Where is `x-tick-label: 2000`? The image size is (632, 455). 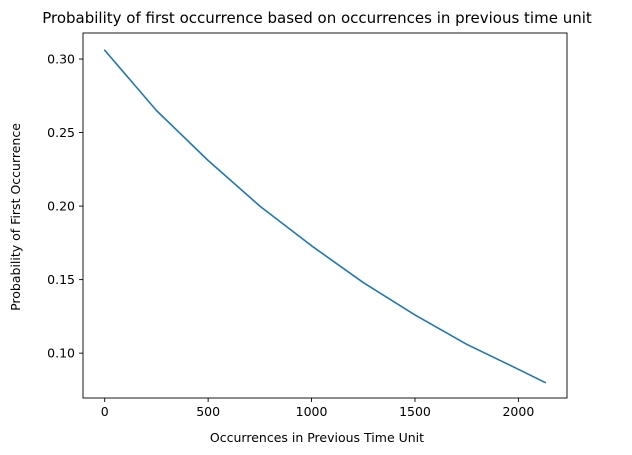
x-tick-label: 2000 is located at coordinates (518, 411).